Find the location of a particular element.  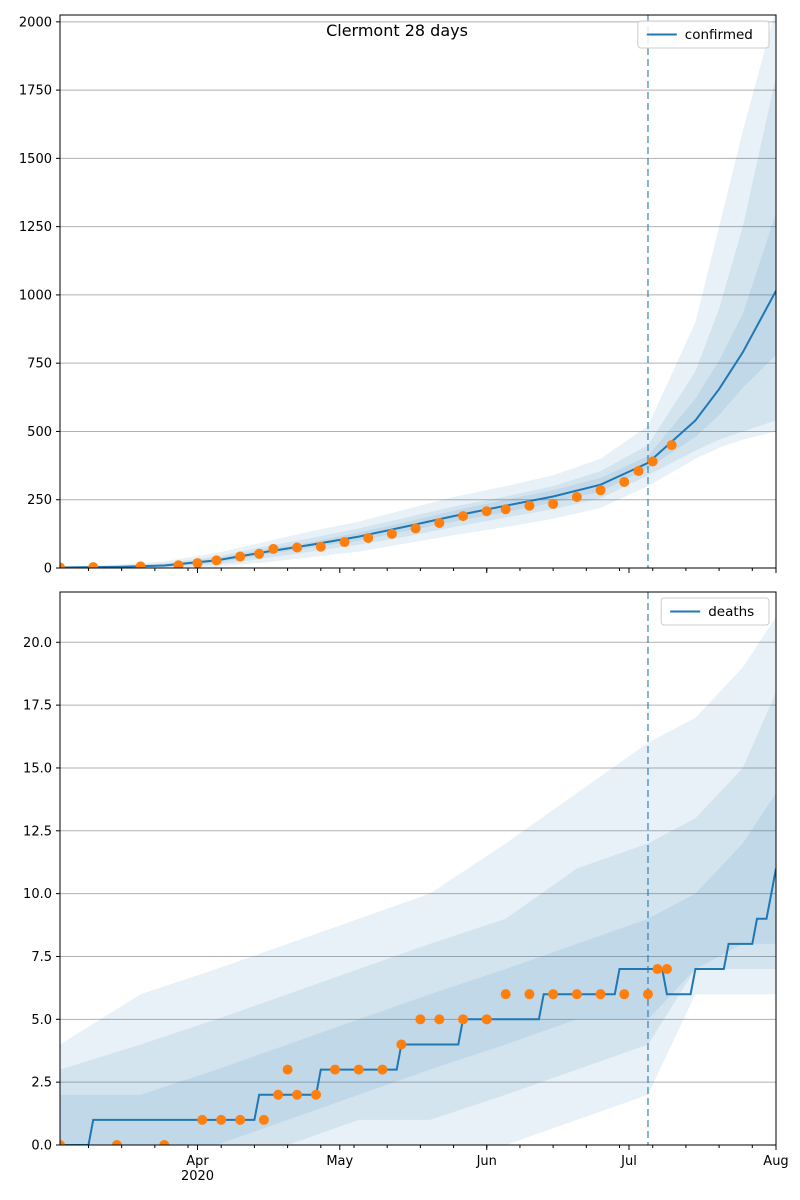

y-tick-label: 1250 is located at coordinates (35, 227).